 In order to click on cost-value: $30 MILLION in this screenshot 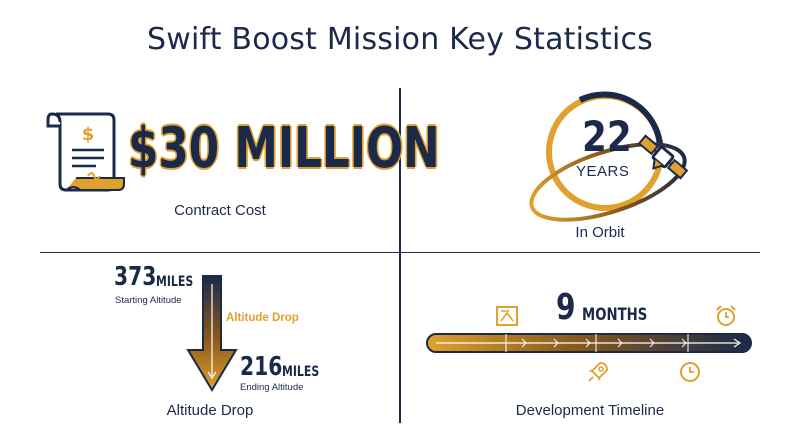, I will do `click(284, 148)`.